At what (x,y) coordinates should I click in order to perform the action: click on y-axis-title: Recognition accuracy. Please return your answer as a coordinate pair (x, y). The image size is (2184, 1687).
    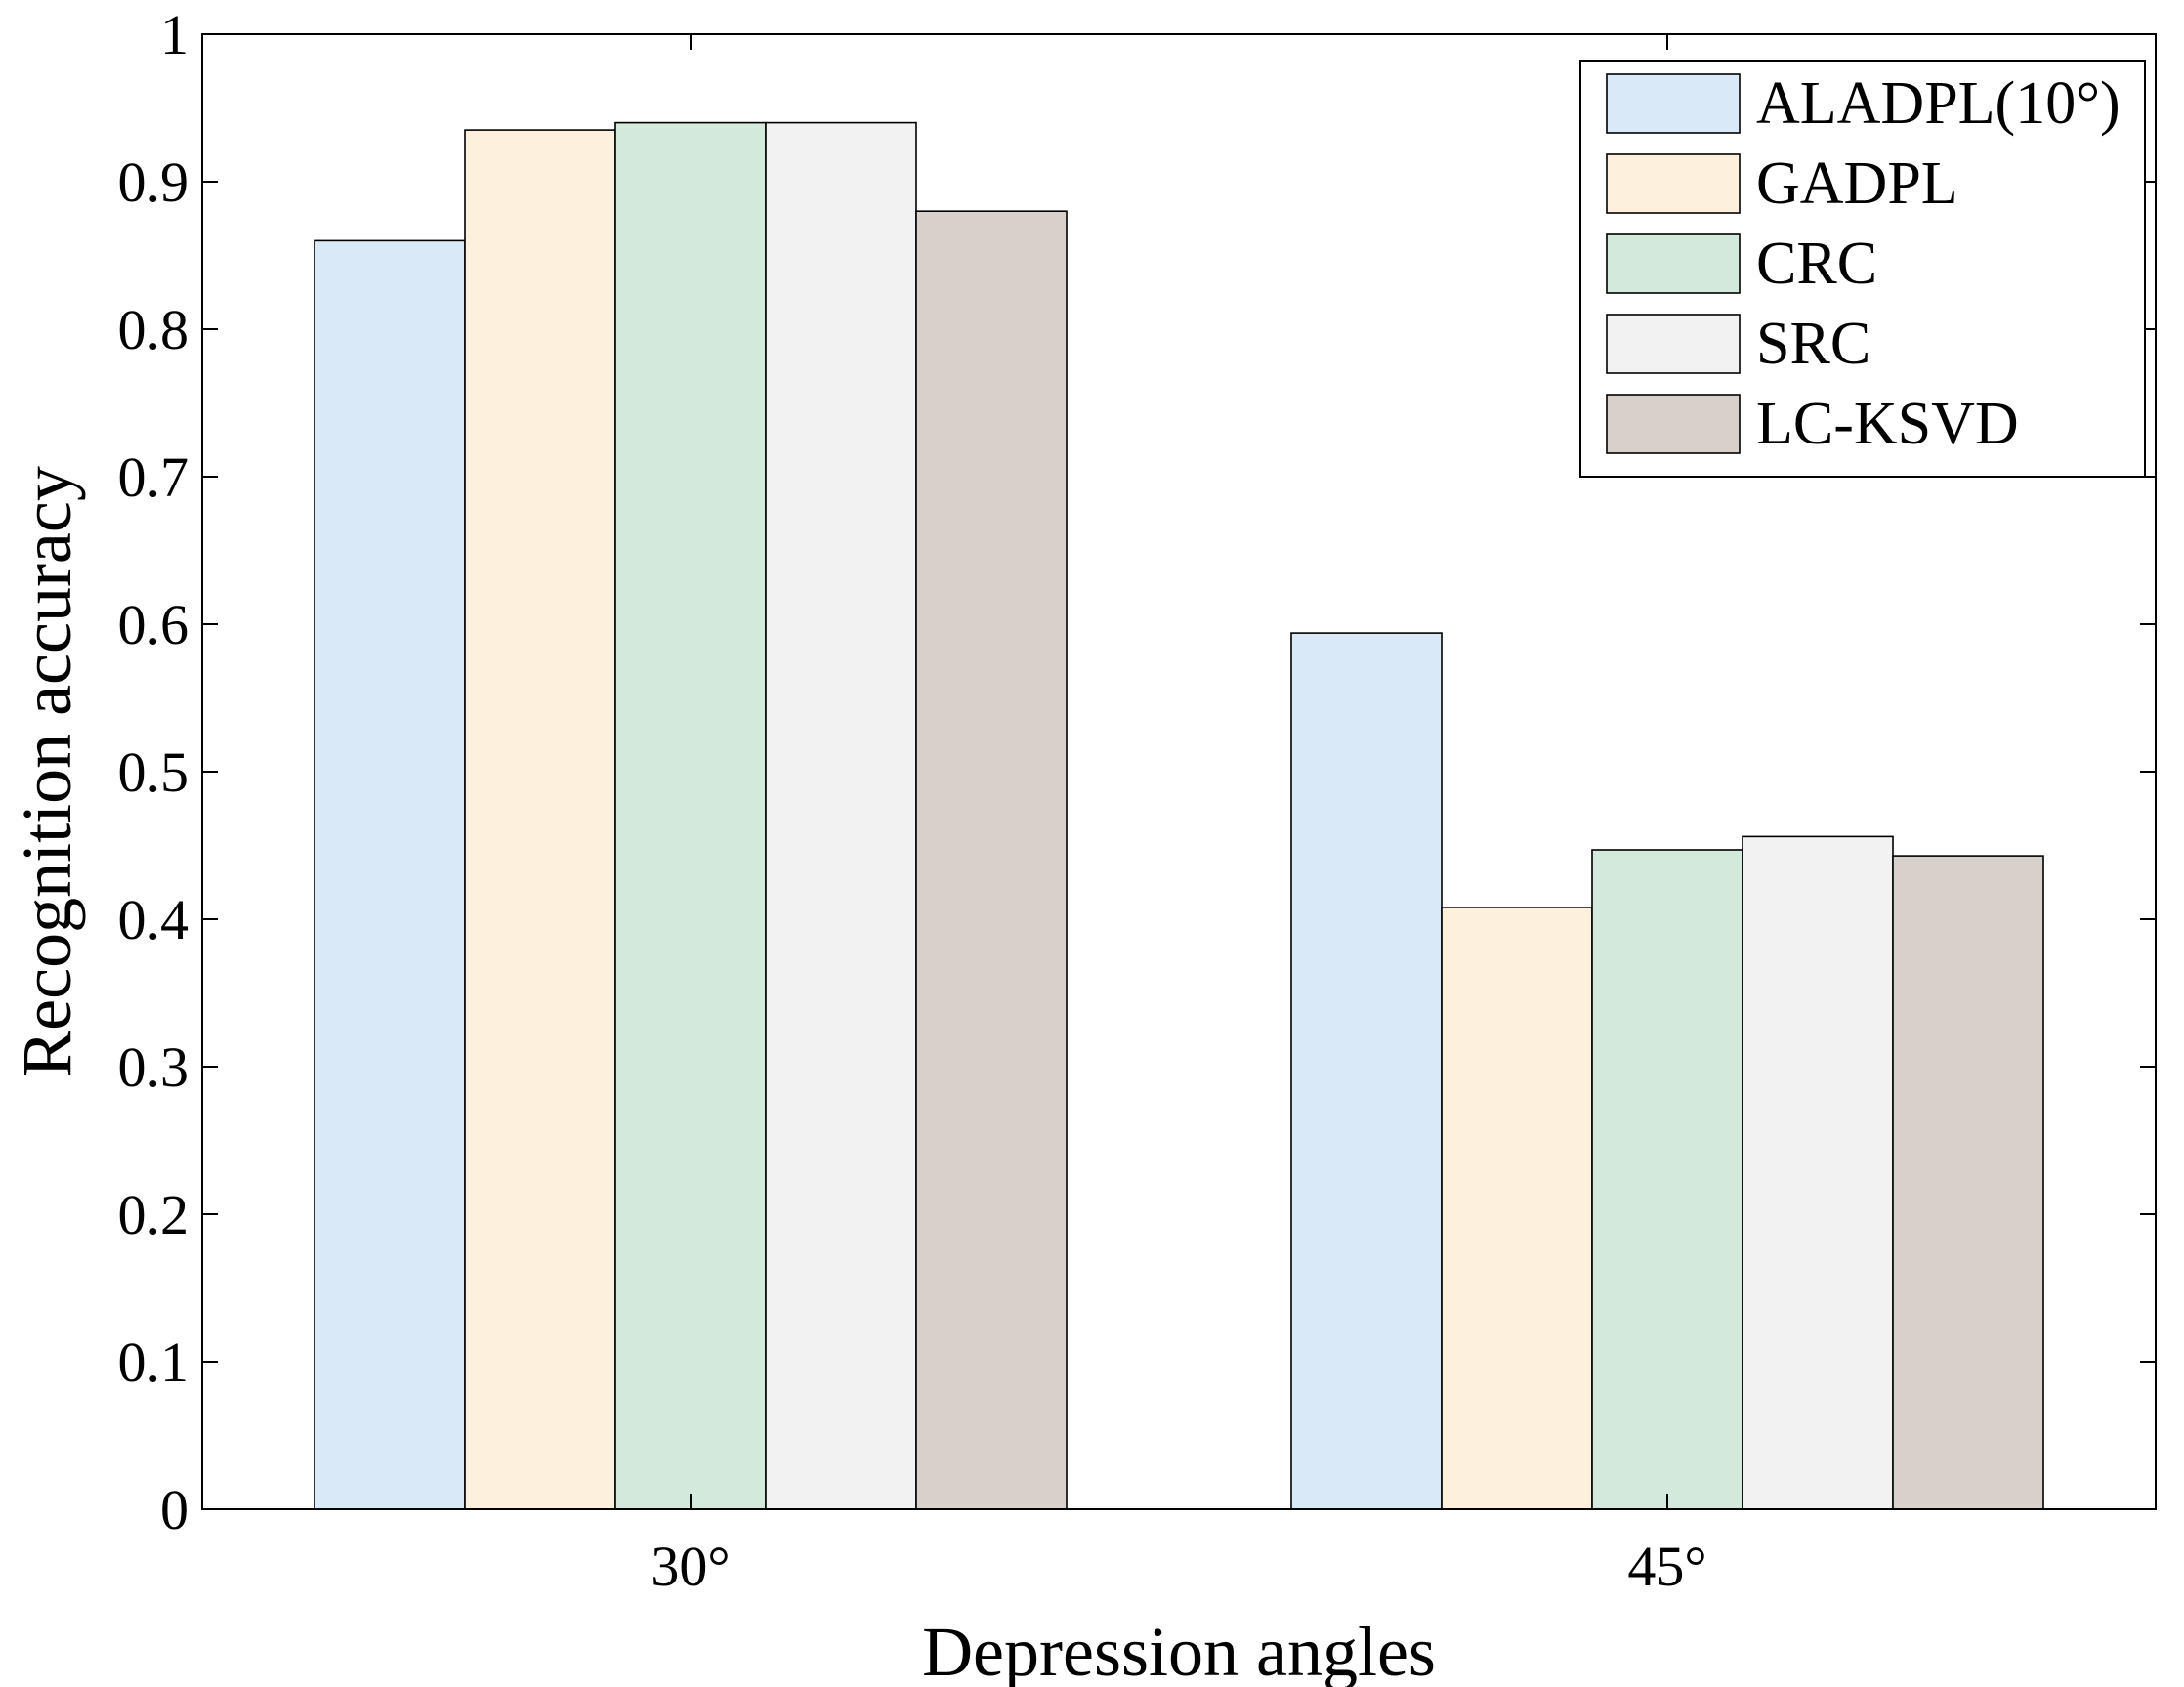
    Looking at the image, I should click on (47, 771).